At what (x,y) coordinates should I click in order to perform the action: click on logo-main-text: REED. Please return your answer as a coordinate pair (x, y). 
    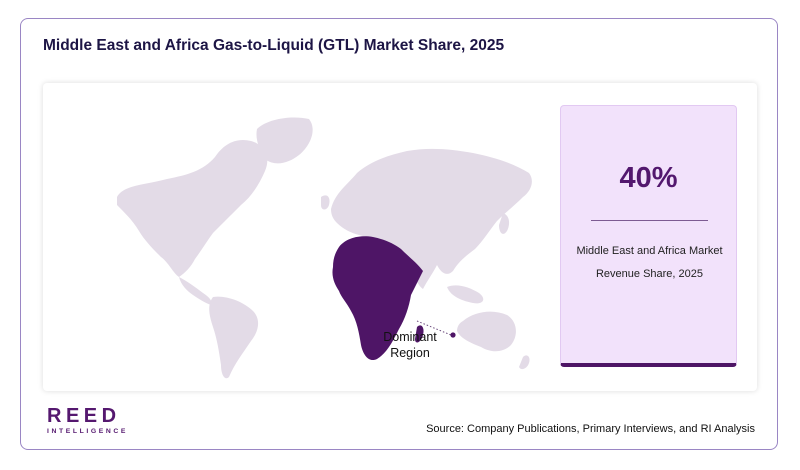
    Looking at the image, I should click on (84, 416).